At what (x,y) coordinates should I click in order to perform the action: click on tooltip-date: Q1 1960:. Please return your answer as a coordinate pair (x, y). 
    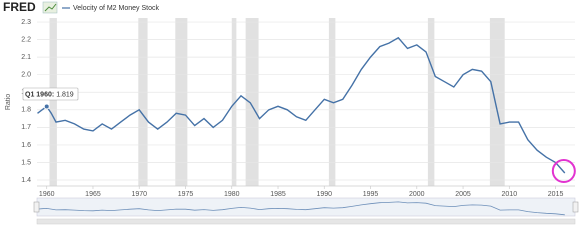
    Looking at the image, I should click on (39, 94).